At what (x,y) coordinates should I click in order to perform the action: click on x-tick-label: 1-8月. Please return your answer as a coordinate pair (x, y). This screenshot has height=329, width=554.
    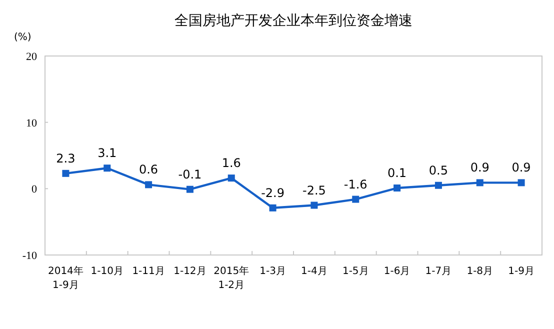
    Looking at the image, I should click on (480, 271).